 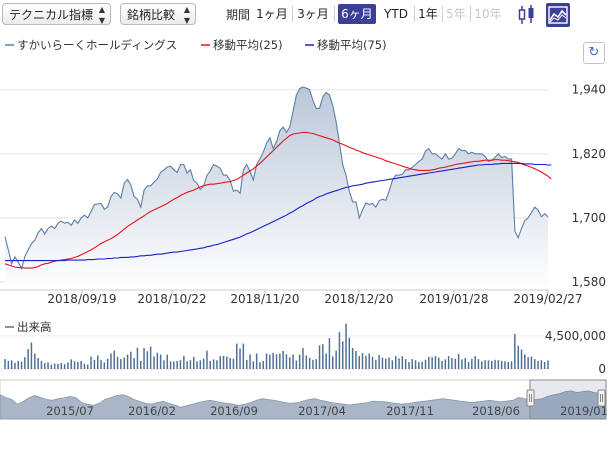 I want to click on technical-indicator-select: テクニカル指標 ▲ ▼, so click(x=56, y=14).